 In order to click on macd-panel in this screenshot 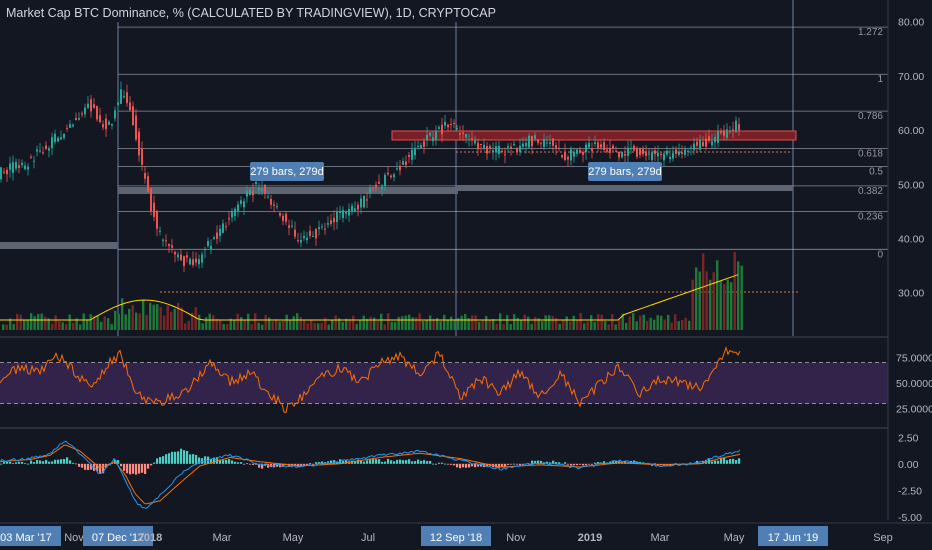, I will do `click(370, 474)`.